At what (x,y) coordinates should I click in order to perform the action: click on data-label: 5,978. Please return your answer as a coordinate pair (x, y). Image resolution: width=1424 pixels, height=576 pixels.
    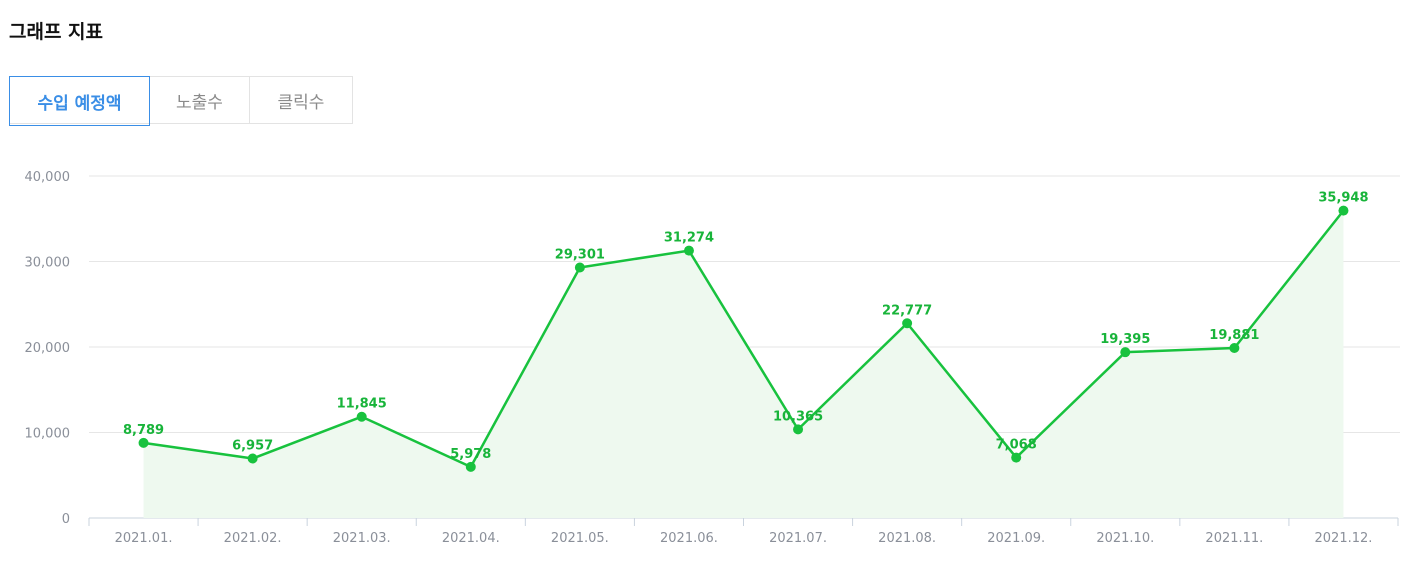
    Looking at the image, I should click on (470, 454).